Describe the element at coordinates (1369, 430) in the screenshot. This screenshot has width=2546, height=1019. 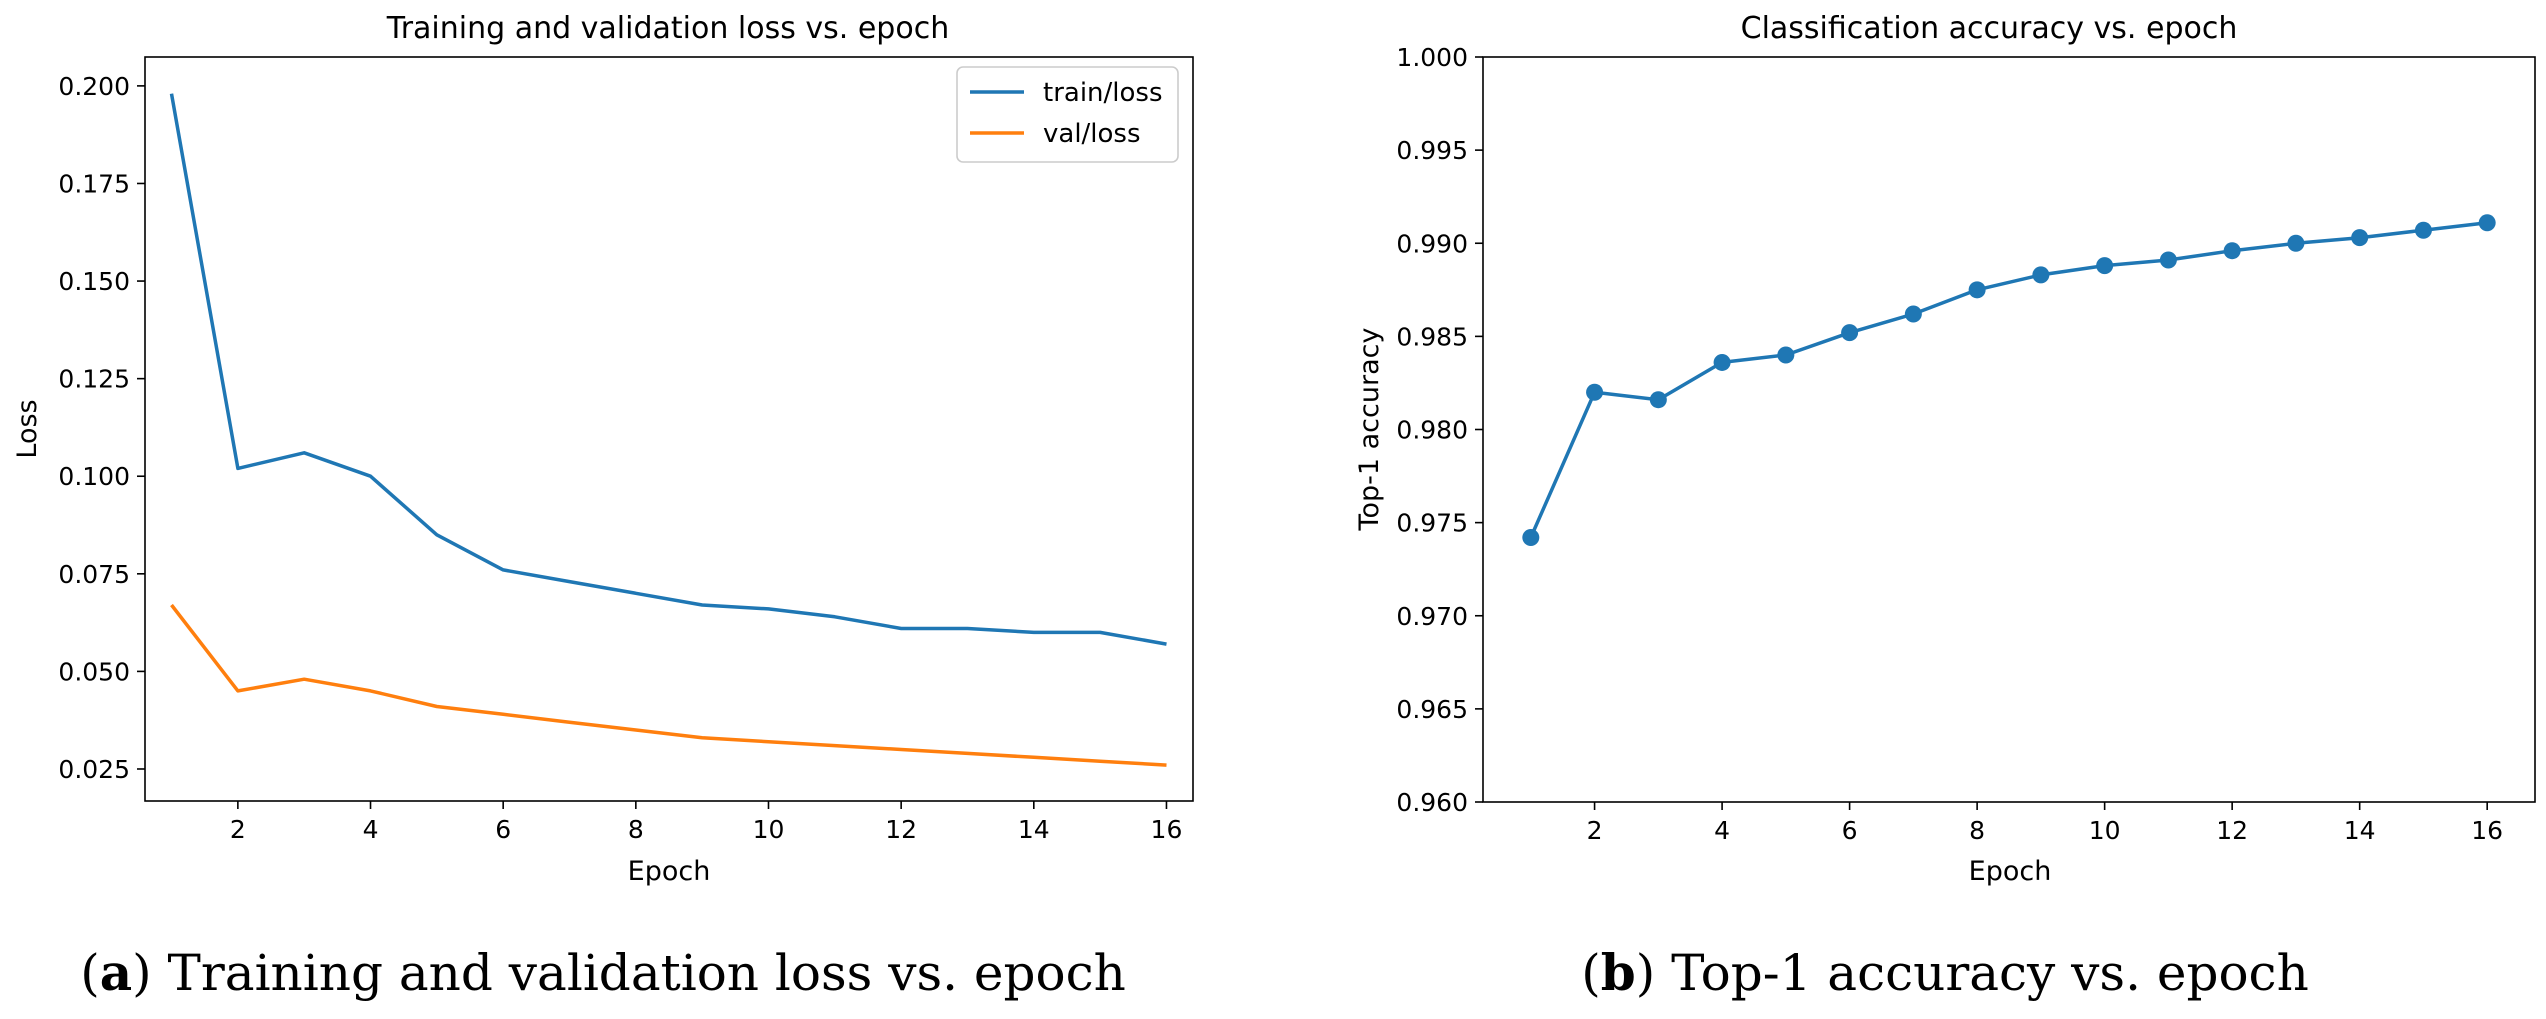
I see `y-axis-label: Top-1 accuracy` at that location.